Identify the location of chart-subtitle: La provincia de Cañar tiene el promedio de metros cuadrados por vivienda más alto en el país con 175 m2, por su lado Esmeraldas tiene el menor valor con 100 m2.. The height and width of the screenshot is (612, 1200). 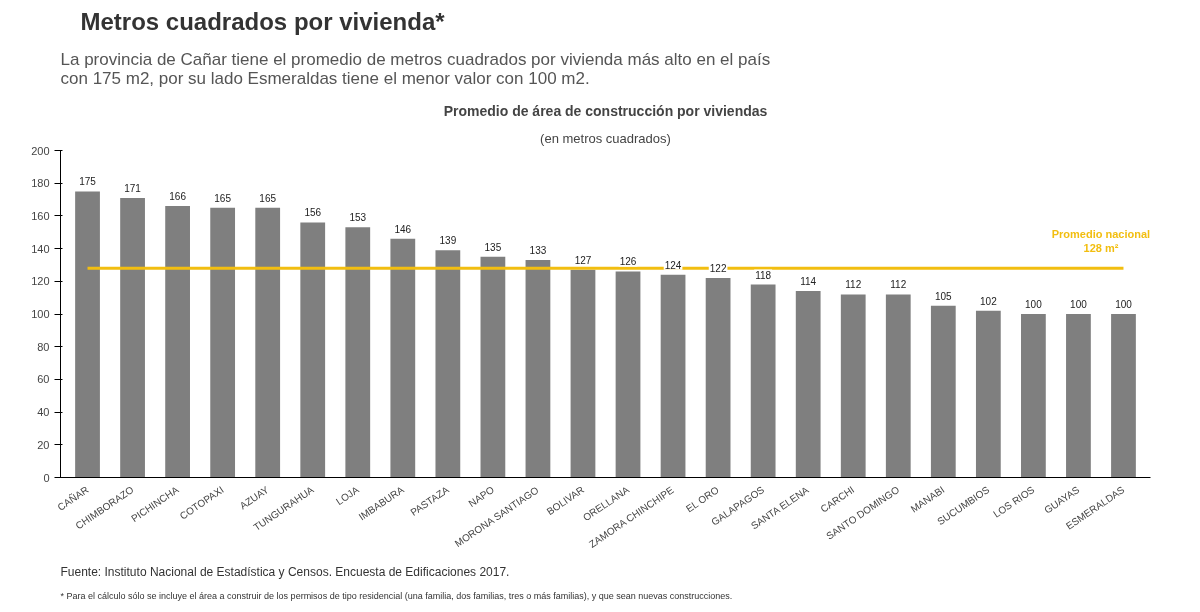
(415, 68).